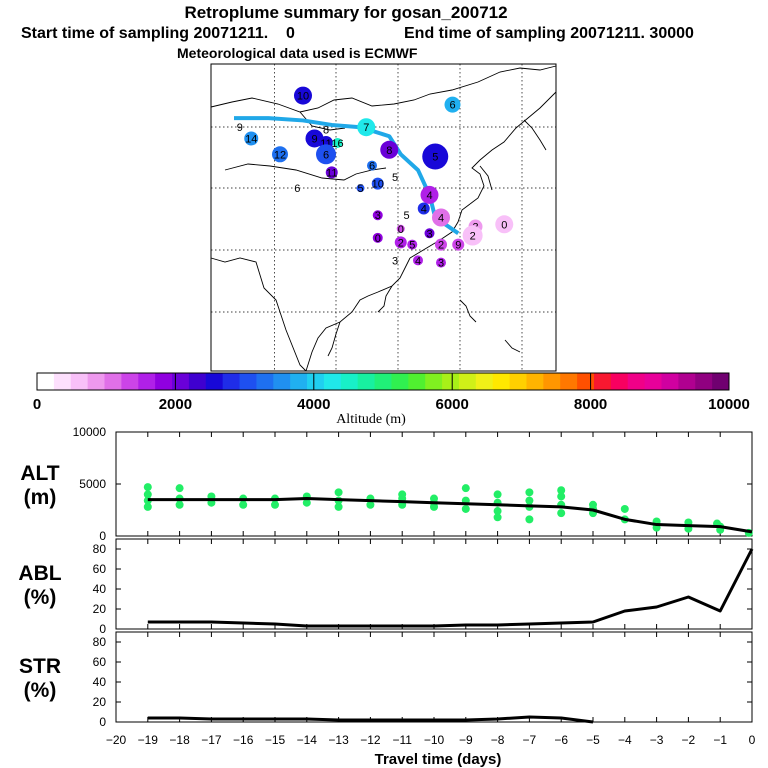  I want to click on panel-ylabel: STR, so click(40, 666).